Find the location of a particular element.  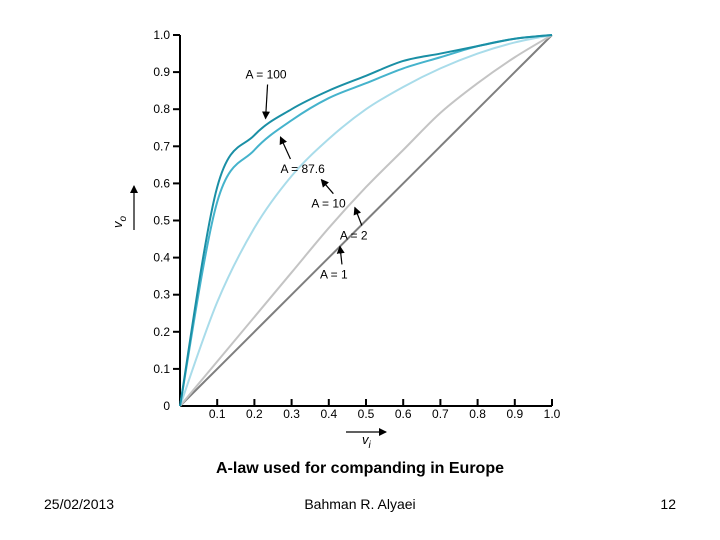

x-tick-label: 0.3 is located at coordinates (291, 414).